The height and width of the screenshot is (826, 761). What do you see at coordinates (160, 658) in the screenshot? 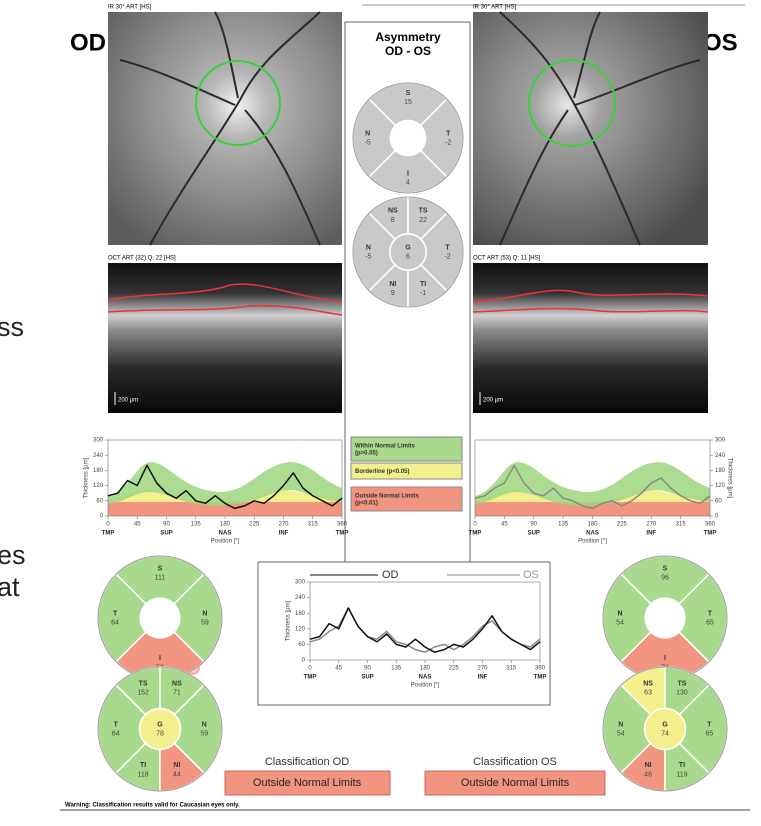
I see `sector-name: I` at bounding box center [160, 658].